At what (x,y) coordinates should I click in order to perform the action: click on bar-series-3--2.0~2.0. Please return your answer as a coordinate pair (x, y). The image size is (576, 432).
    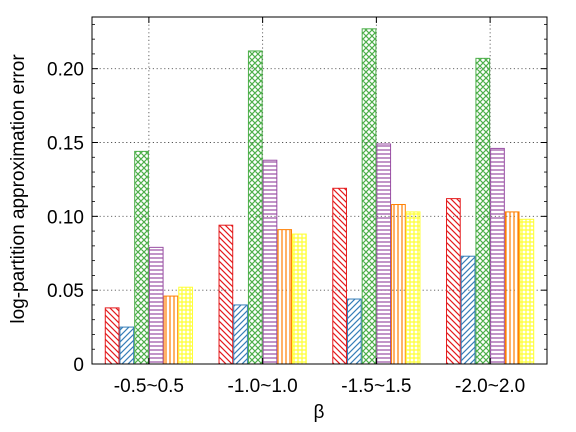
    Looking at the image, I should click on (483, 211).